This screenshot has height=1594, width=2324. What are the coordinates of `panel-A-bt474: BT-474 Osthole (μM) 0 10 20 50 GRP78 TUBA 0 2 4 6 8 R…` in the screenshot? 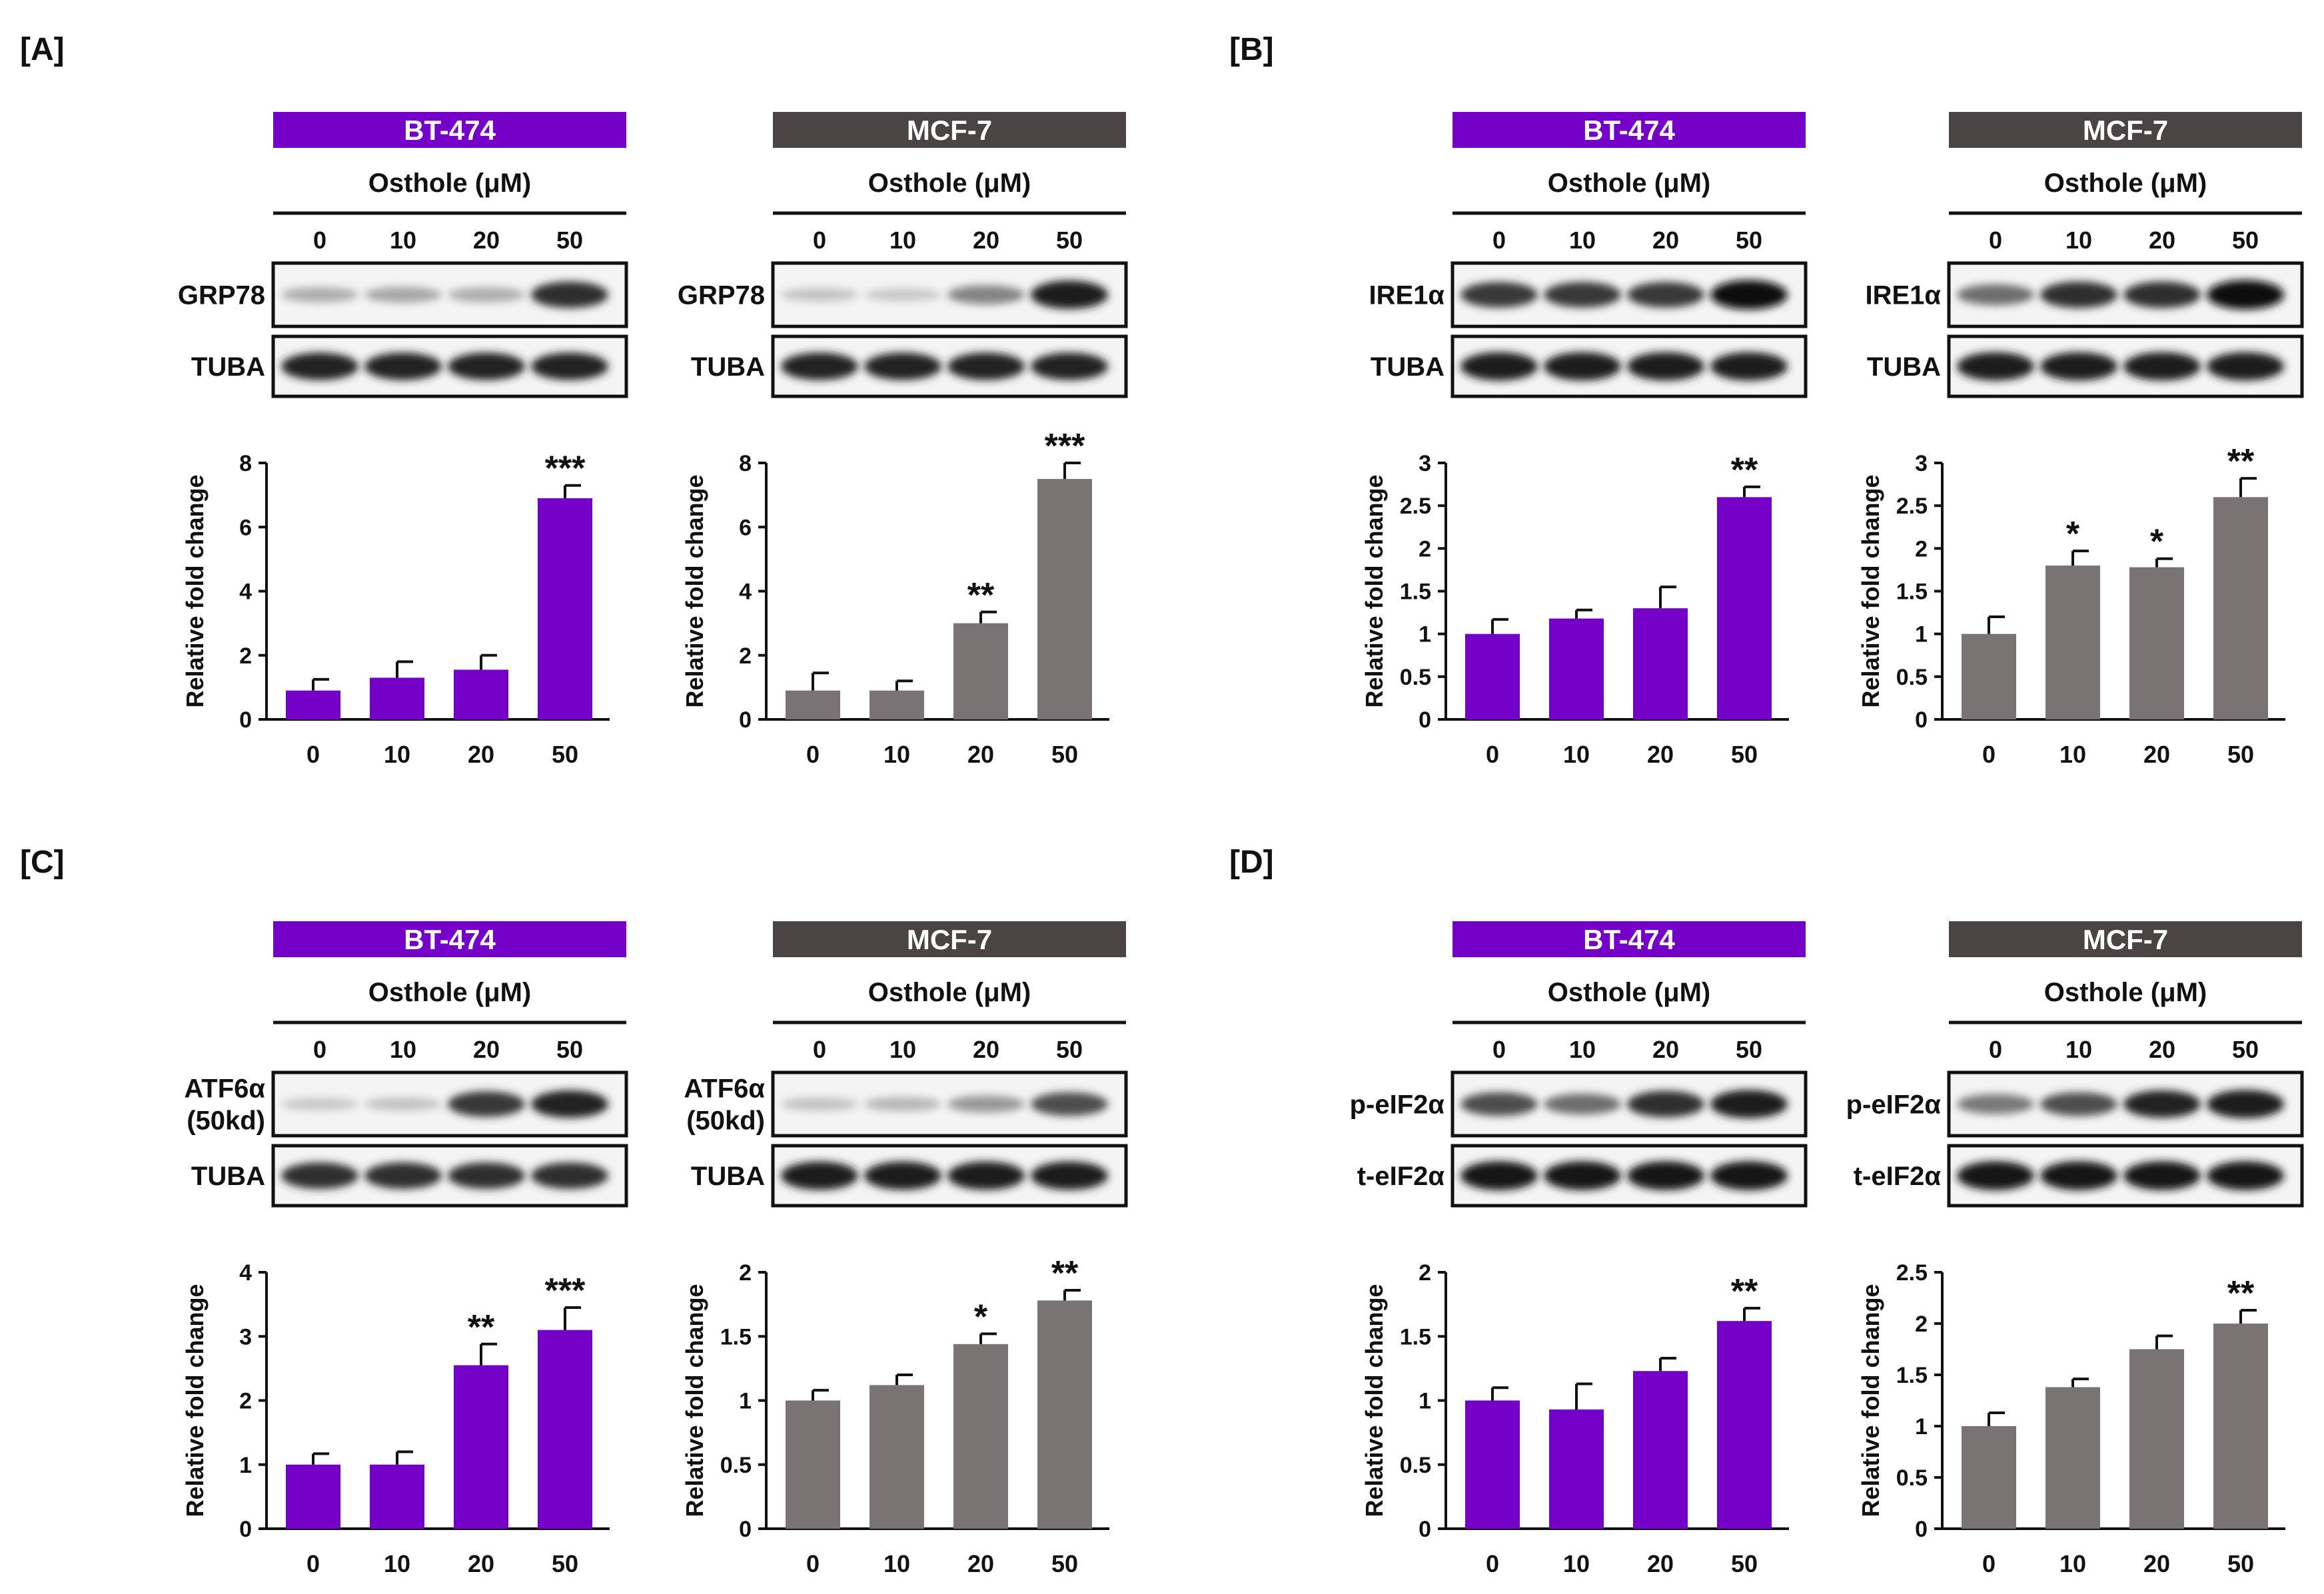 It's located at (403, 440).